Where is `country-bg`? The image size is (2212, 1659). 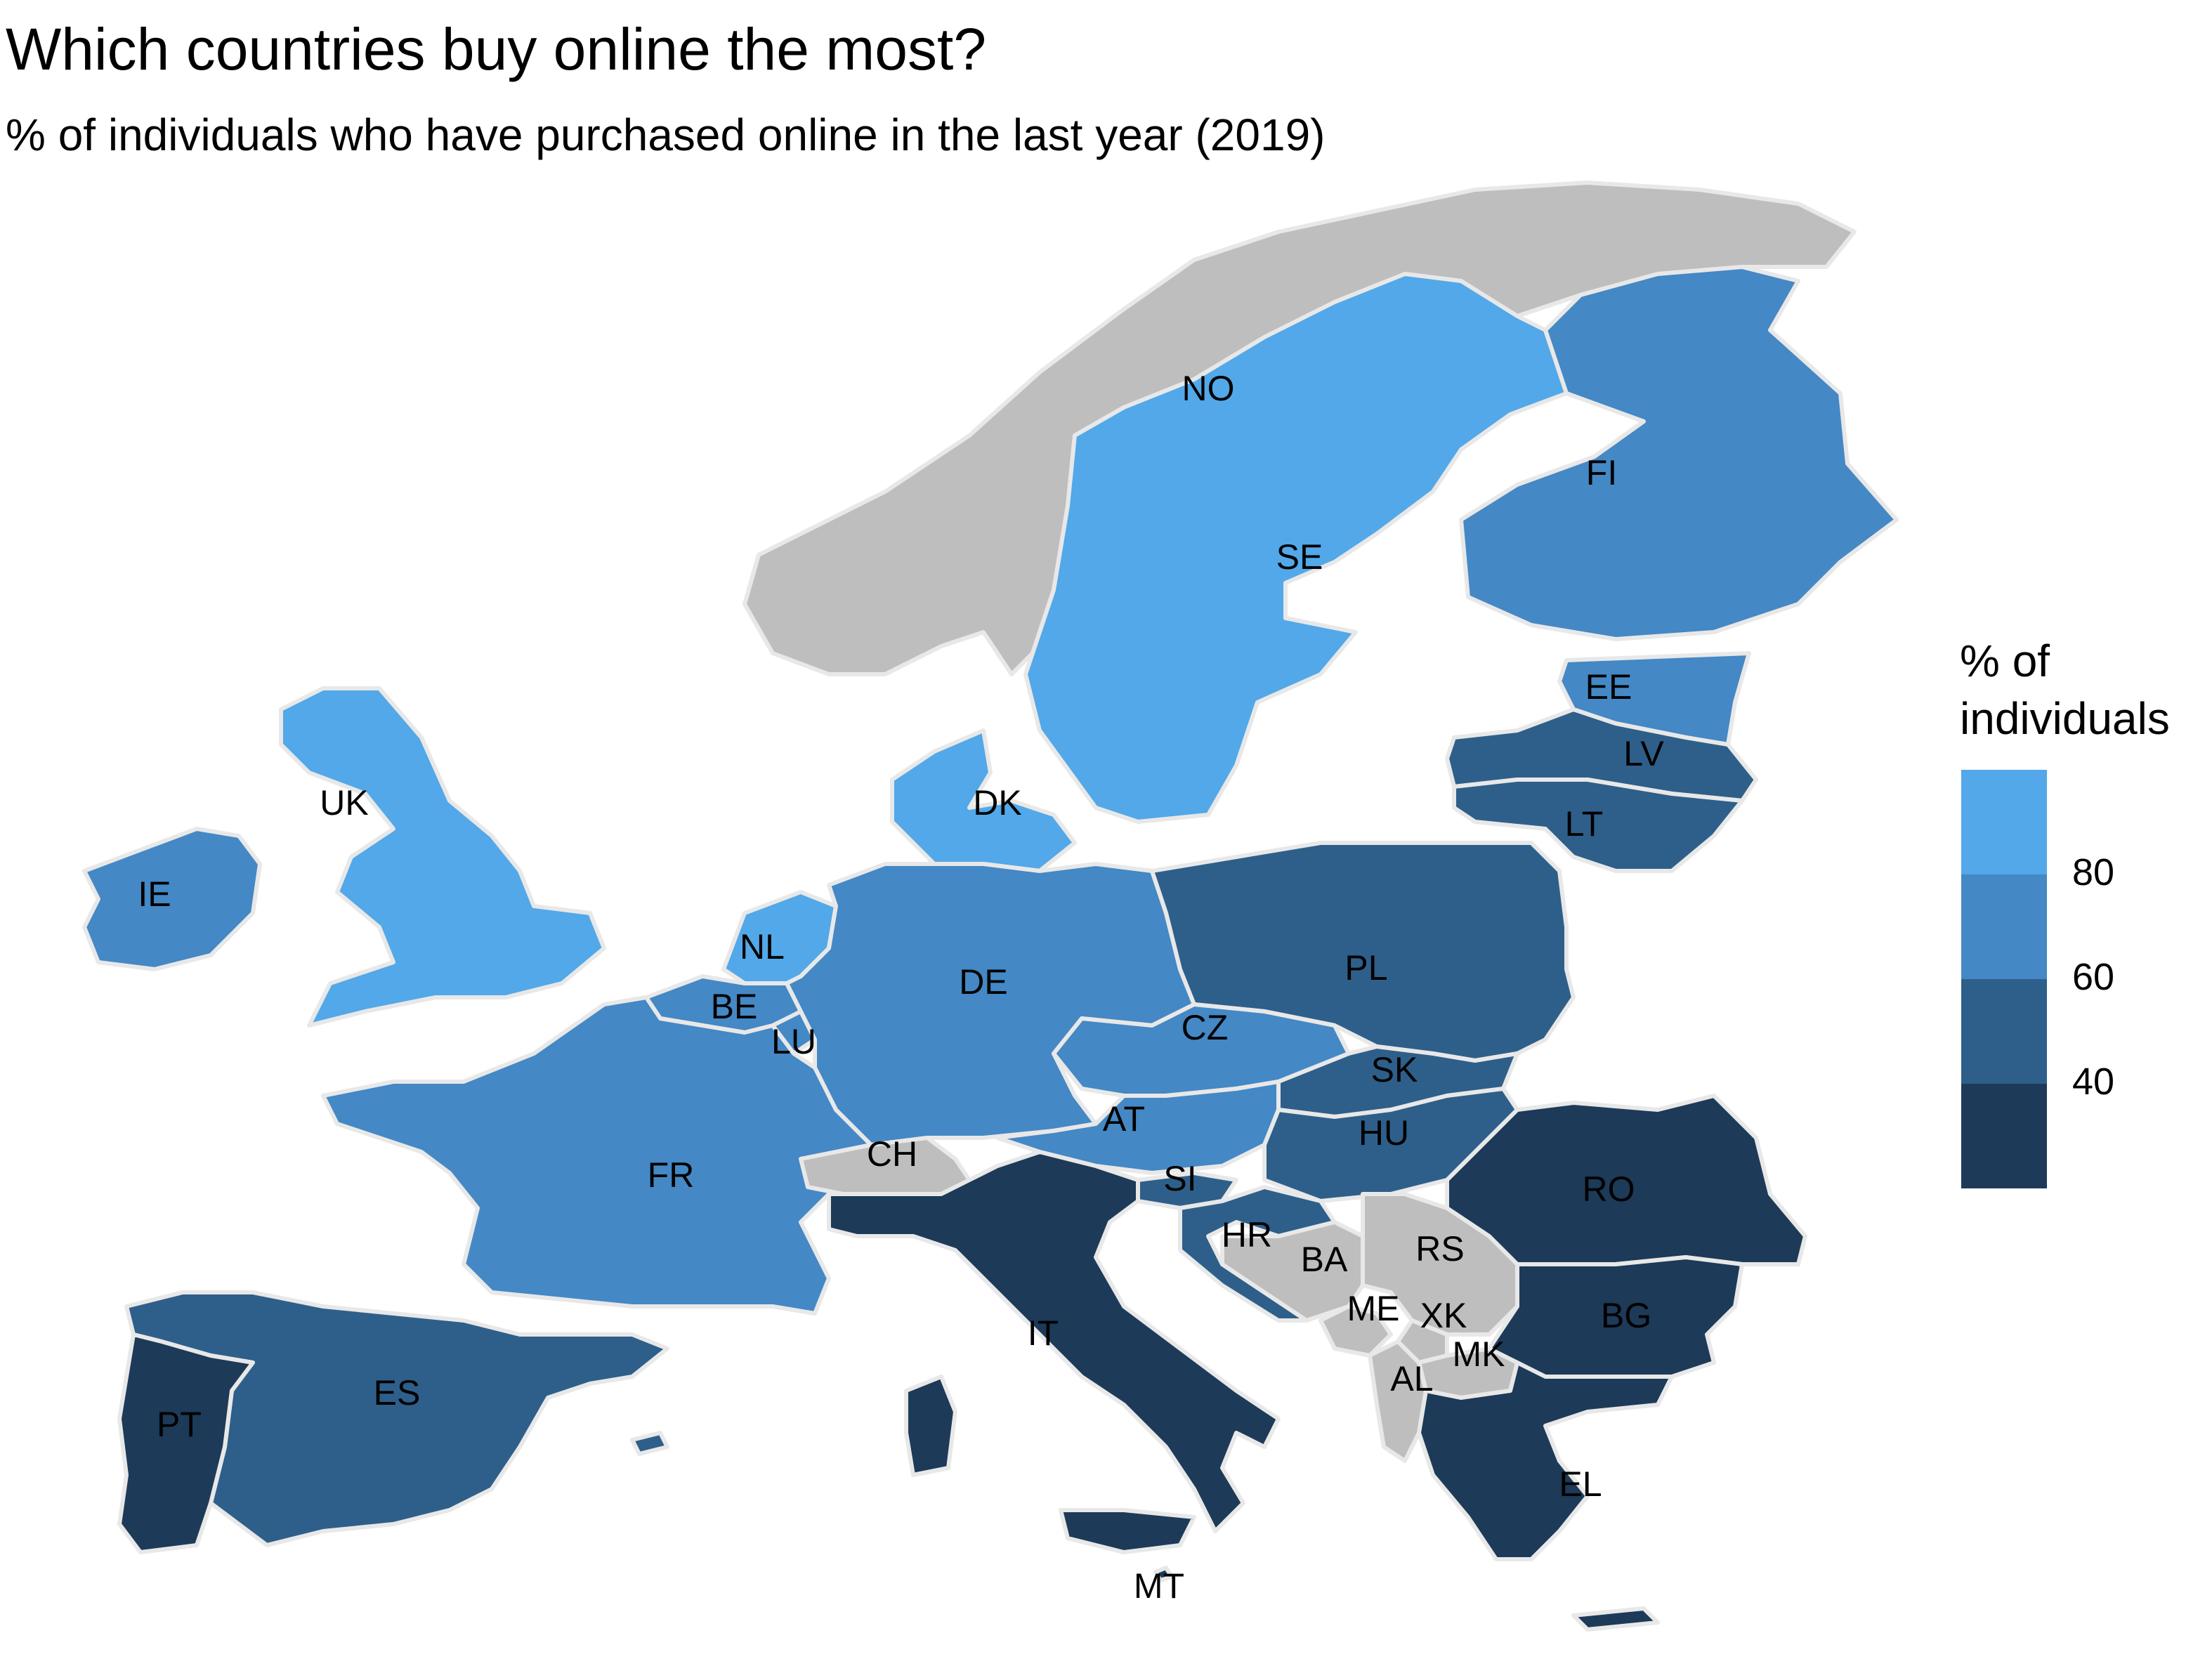
country-bg is located at coordinates (1615, 1317).